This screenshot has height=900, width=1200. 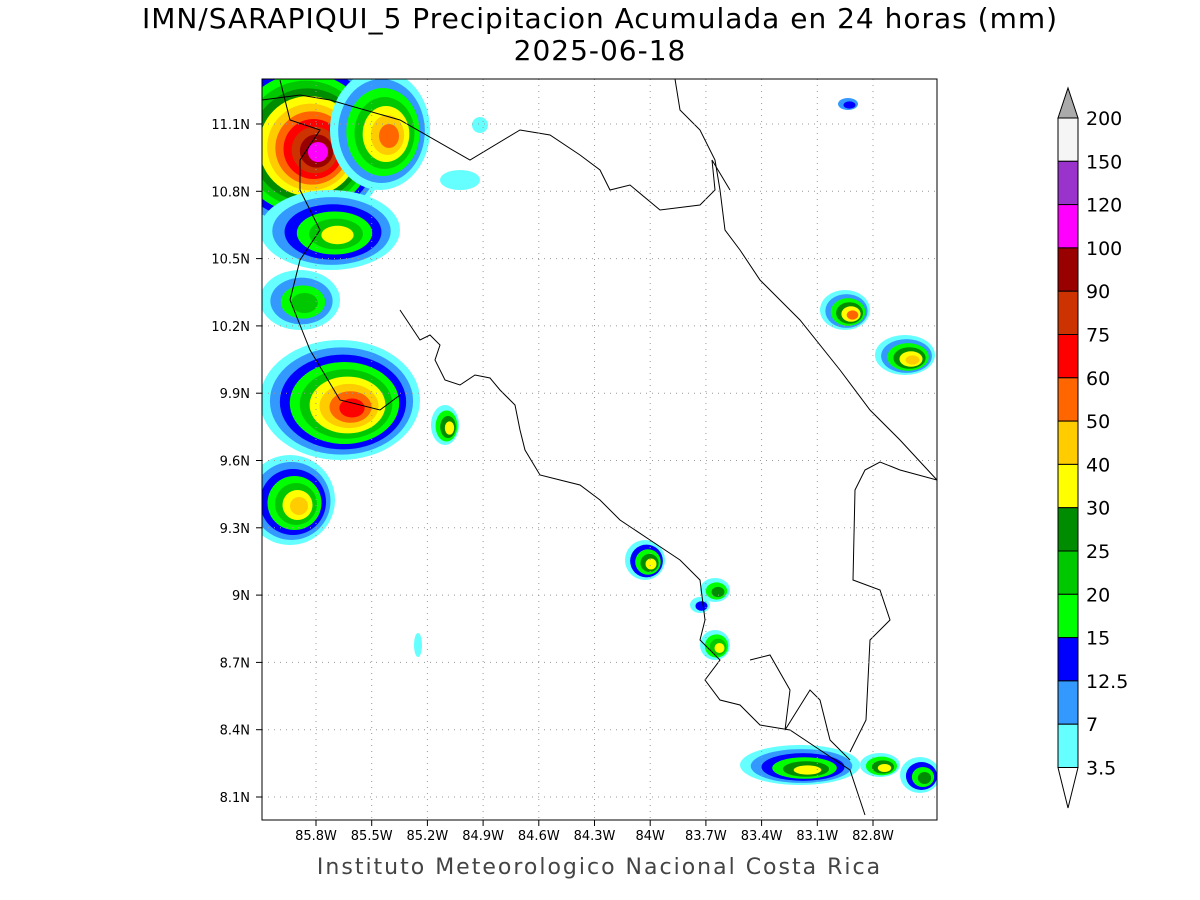 I want to click on colorbar-label: 60, so click(x=1098, y=379).